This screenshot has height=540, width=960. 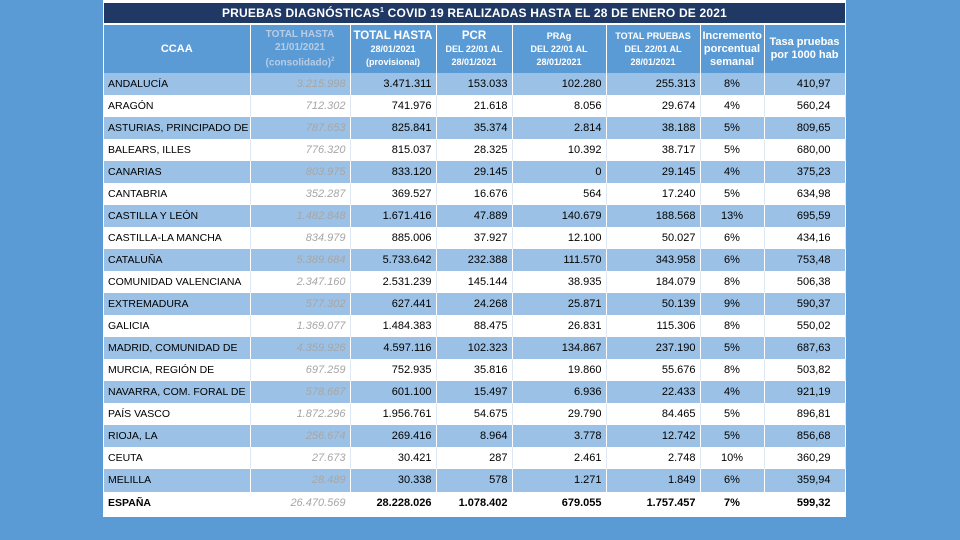 What do you see at coordinates (474, 370) in the screenshot?
I see `cell-pcr: 35.816` at bounding box center [474, 370].